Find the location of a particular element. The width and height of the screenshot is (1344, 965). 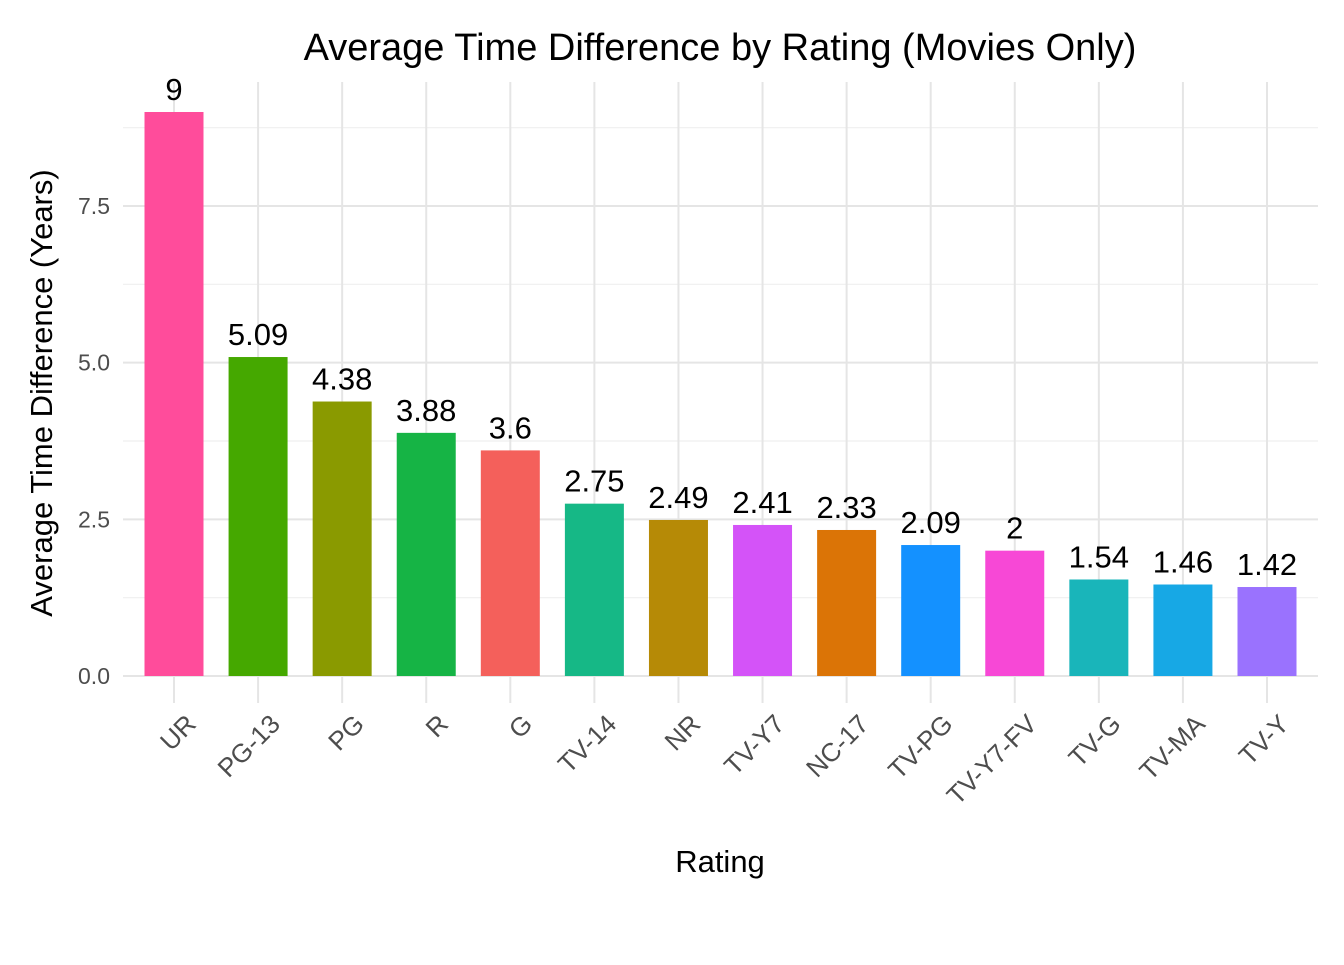

x-tick-label: TV-14 is located at coordinates (587, 744).